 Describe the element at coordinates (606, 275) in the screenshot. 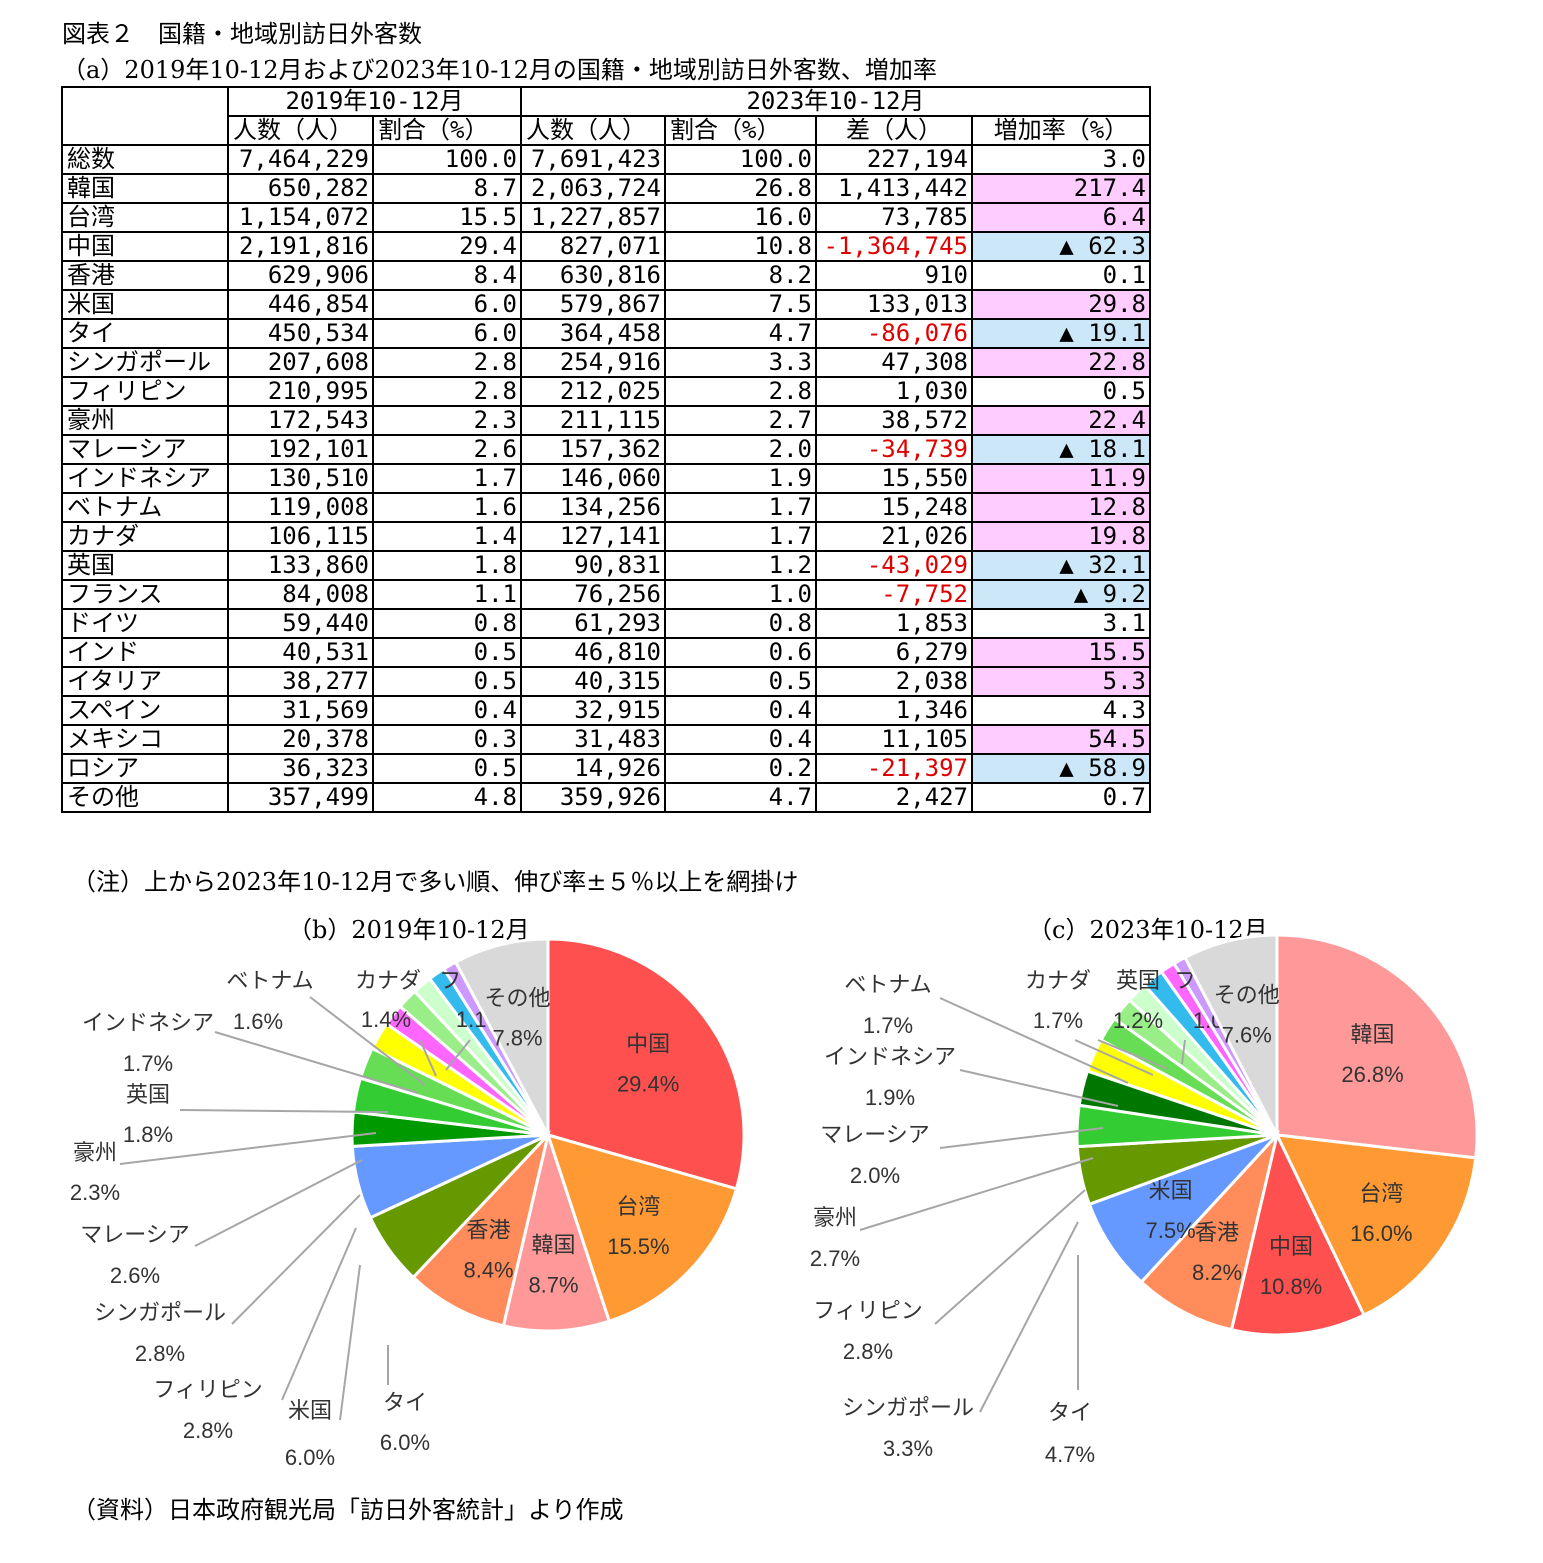

I see `table-row: 香港 629,906 8.4 630,816 8.2 910 0.1` at that location.